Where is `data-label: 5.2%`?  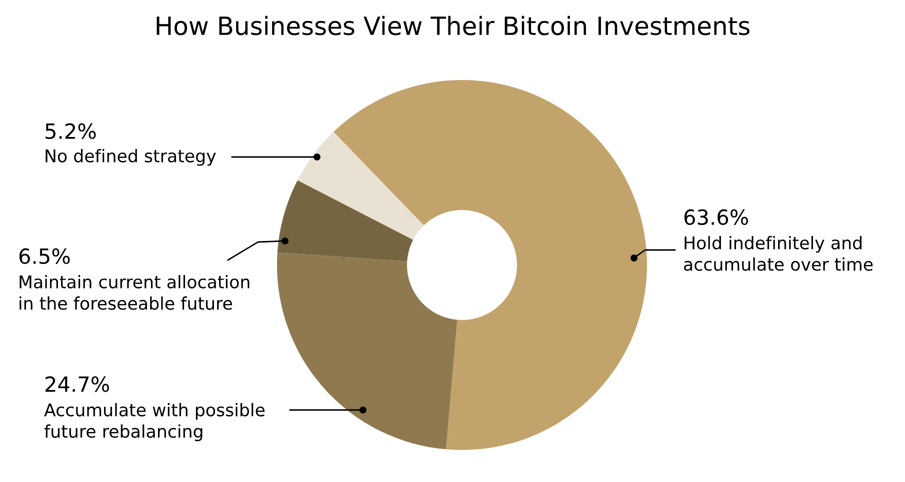 data-label: 5.2% is located at coordinates (71, 131).